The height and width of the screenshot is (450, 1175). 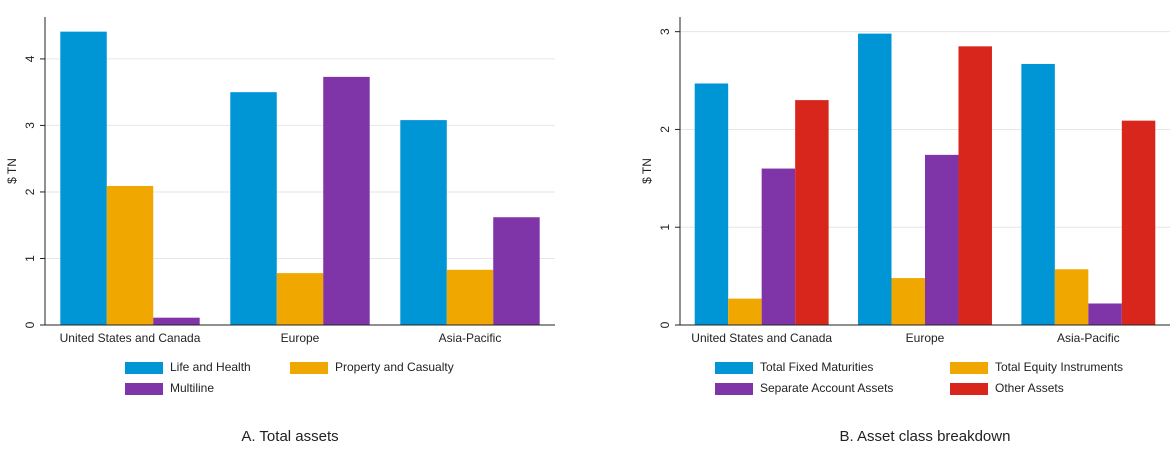 What do you see at coordinates (394, 367) in the screenshot?
I see `legend-label: Property and Casualty` at bounding box center [394, 367].